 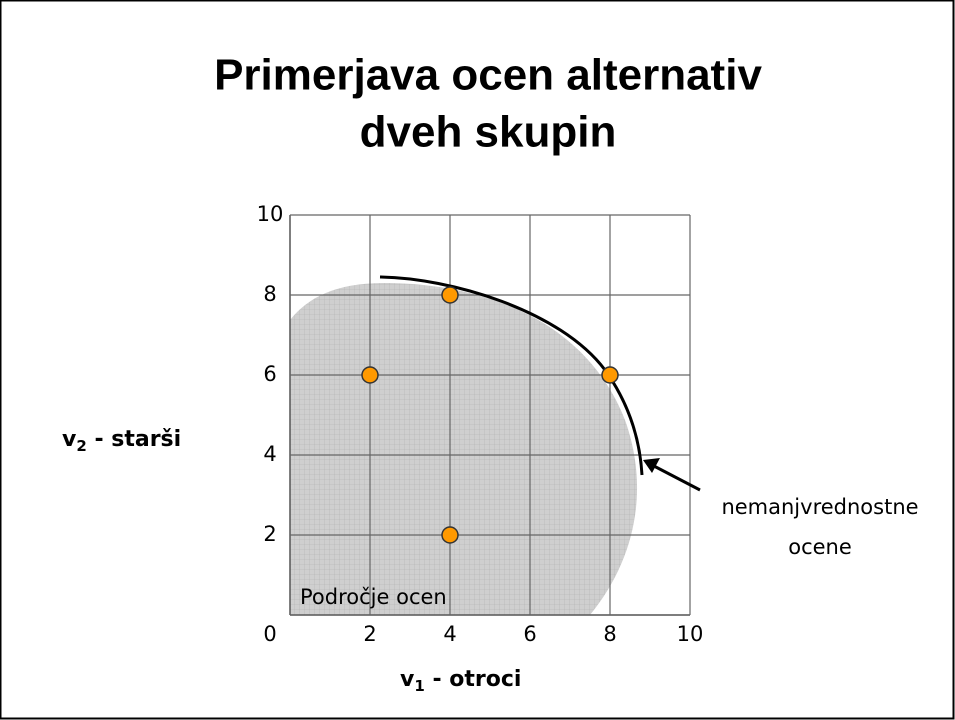 What do you see at coordinates (269, 454) in the screenshot?
I see `y-tick-label: 4` at bounding box center [269, 454].